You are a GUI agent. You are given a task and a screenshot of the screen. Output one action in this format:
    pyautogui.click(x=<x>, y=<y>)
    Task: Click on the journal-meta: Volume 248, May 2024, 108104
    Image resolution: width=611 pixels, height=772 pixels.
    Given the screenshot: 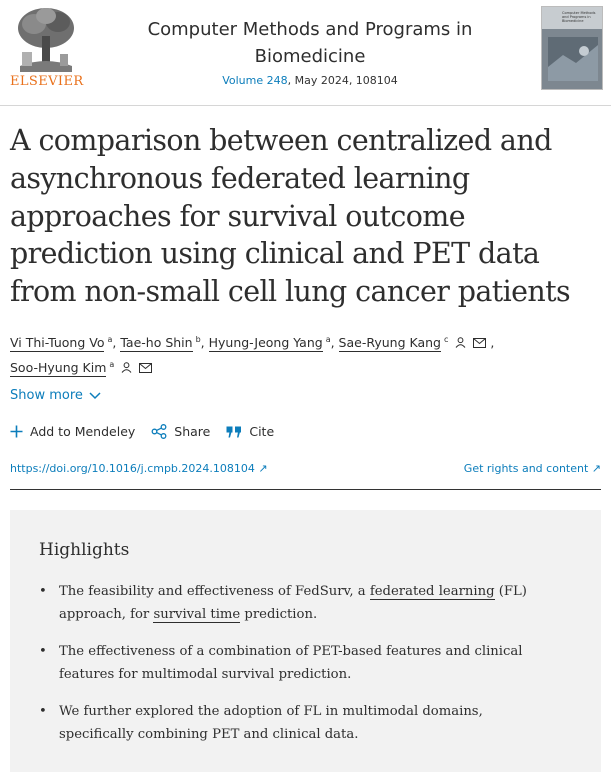 What is the action you would take?
    pyautogui.click(x=310, y=80)
    